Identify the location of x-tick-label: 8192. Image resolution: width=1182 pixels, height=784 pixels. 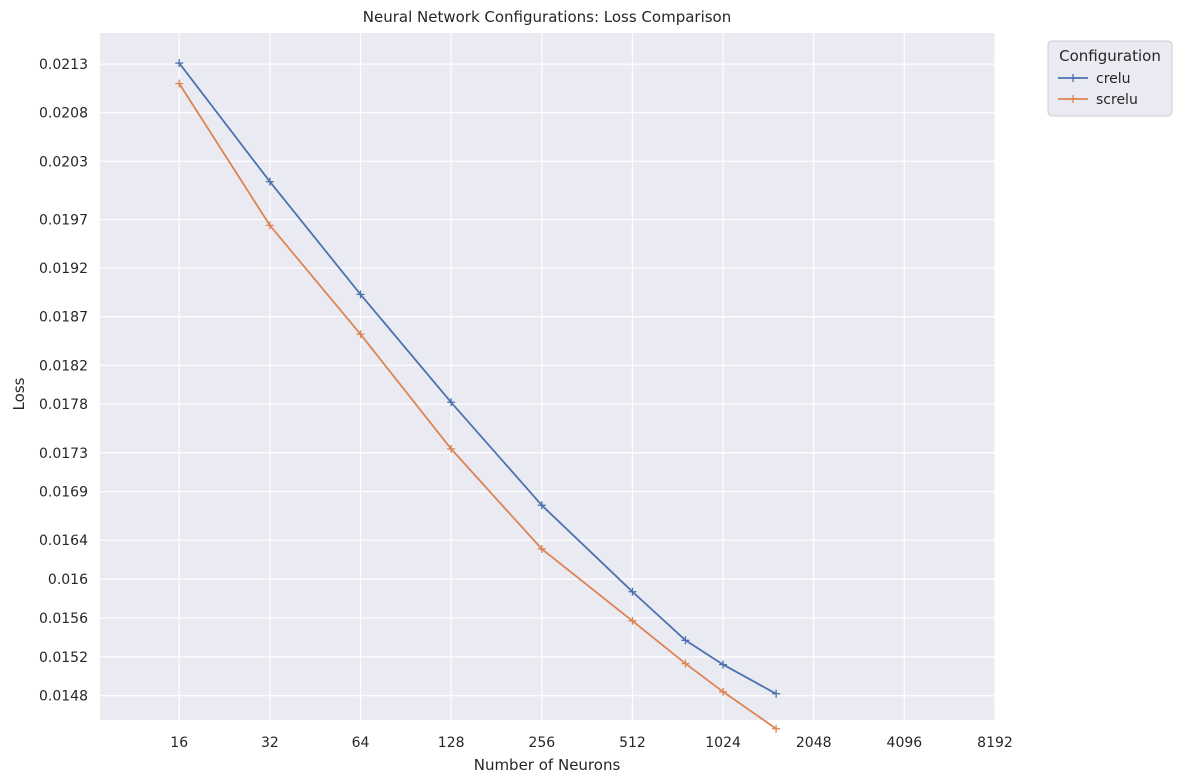
(995, 743).